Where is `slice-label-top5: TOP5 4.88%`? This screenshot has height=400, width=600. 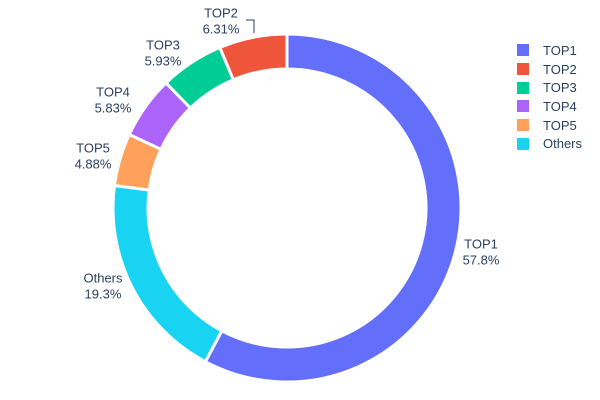
slice-label-top5: TOP5 4.88% is located at coordinates (93, 156).